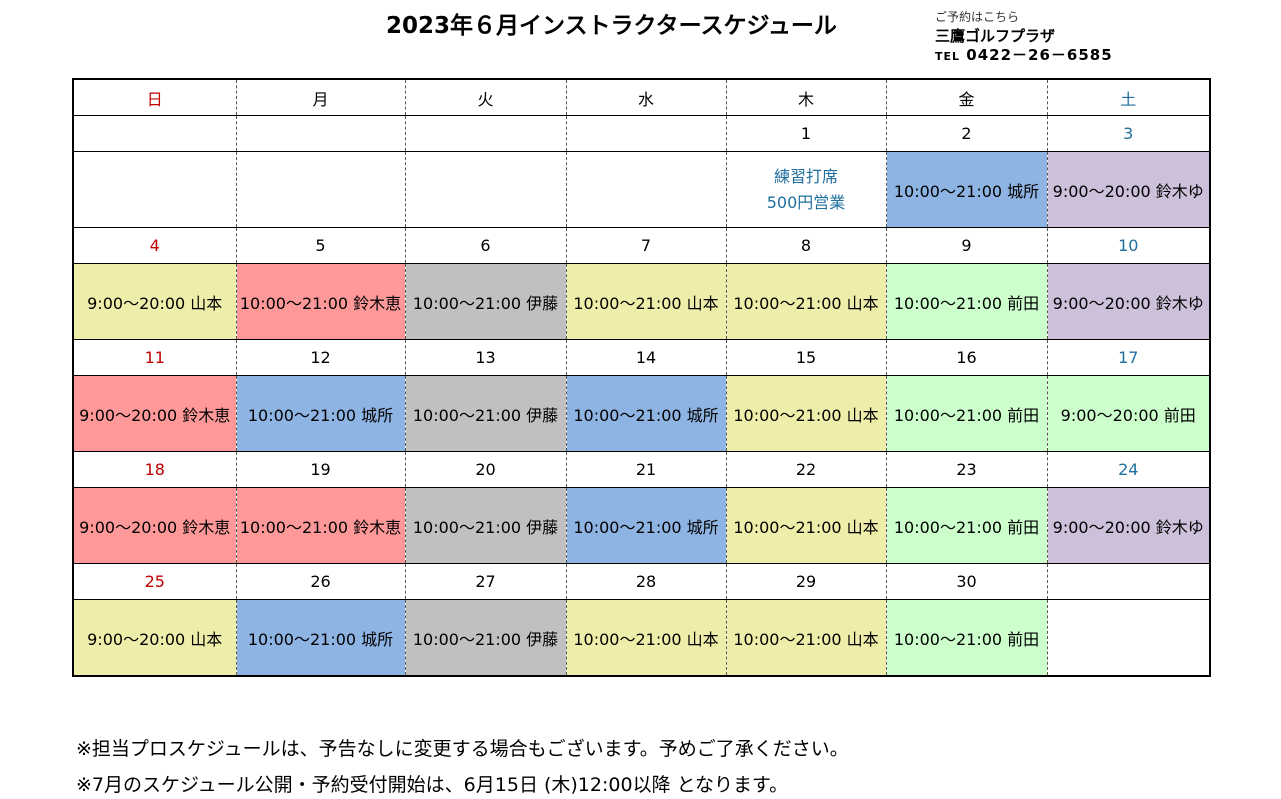 Image resolution: width=1281 pixels, height=799 pixels. What do you see at coordinates (154, 469) in the screenshot?
I see `date-cell: 18` at bounding box center [154, 469].